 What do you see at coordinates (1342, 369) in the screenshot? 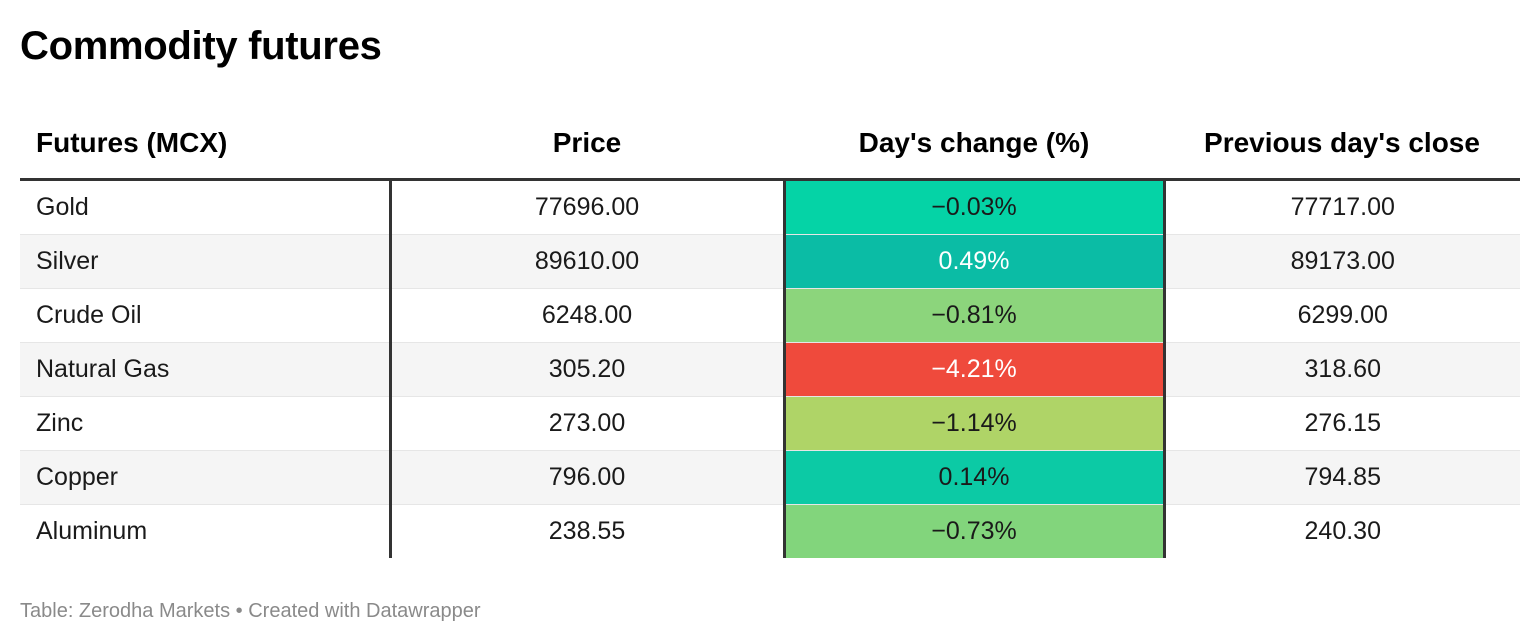
I see `cell-previous-close: 318.60` at bounding box center [1342, 369].